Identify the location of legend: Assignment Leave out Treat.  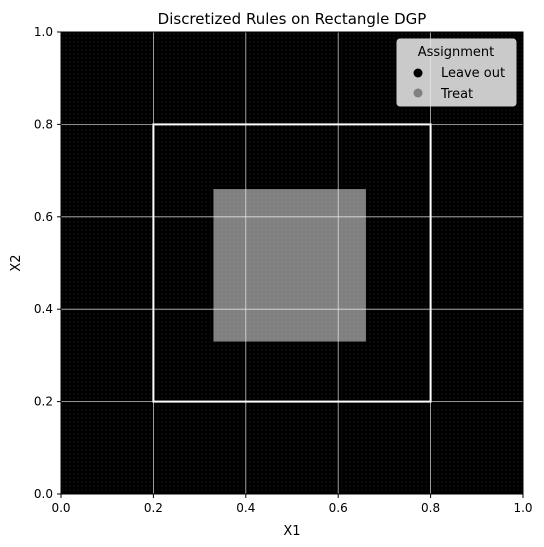
(456, 72).